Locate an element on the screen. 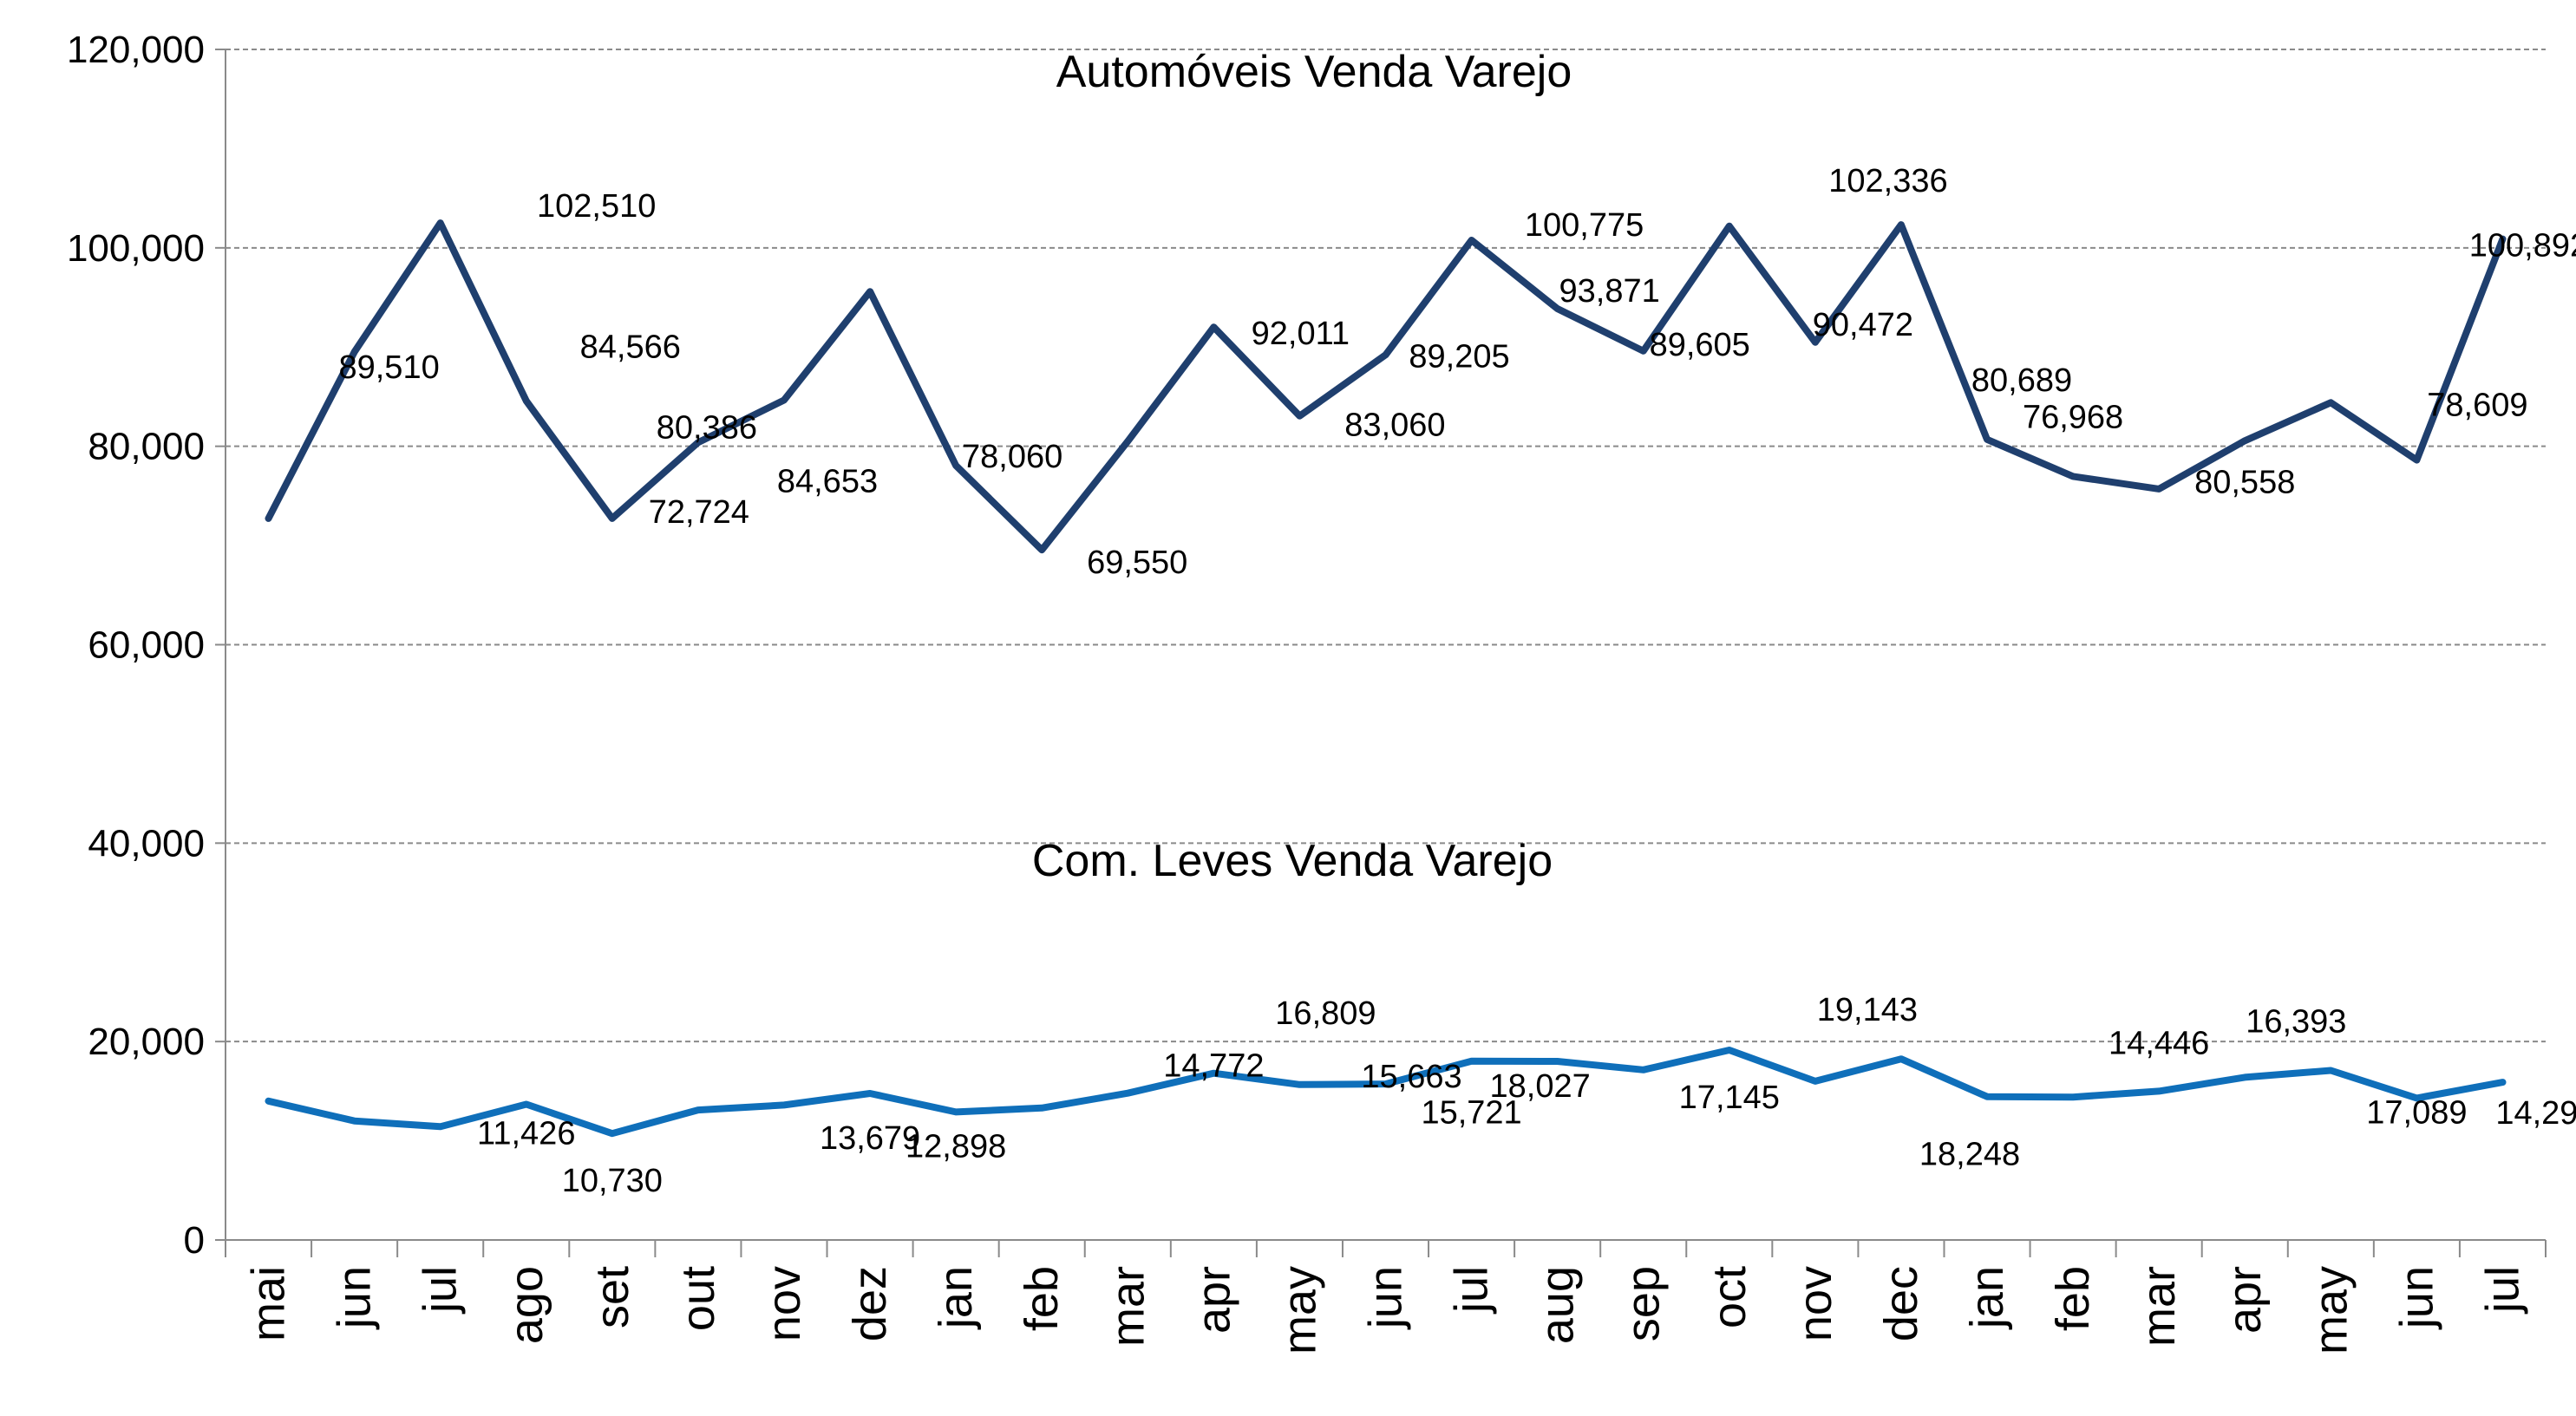 Image resolution: width=2576 pixels, height=1416 pixels. data-label: 14,446 is located at coordinates (2159, 1043).